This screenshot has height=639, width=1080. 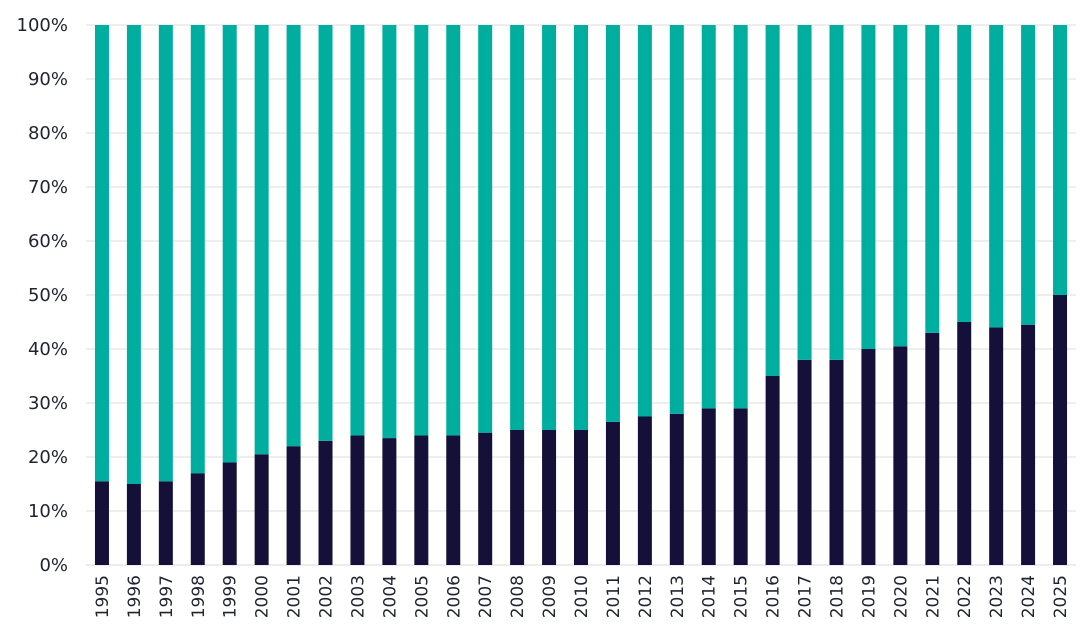 What do you see at coordinates (42, 25) in the screenshot?
I see `y-tick-label: 100%` at bounding box center [42, 25].